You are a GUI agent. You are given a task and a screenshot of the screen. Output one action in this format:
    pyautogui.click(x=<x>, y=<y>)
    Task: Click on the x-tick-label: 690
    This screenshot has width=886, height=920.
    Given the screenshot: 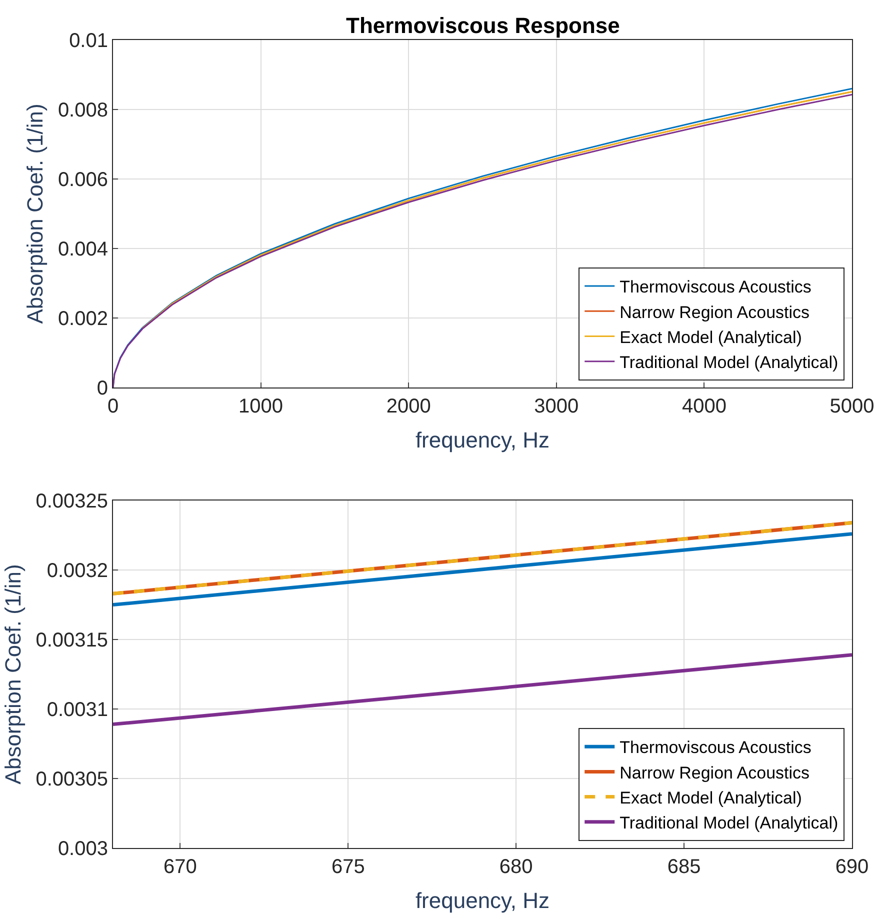 What is the action you would take?
    pyautogui.click(x=852, y=867)
    